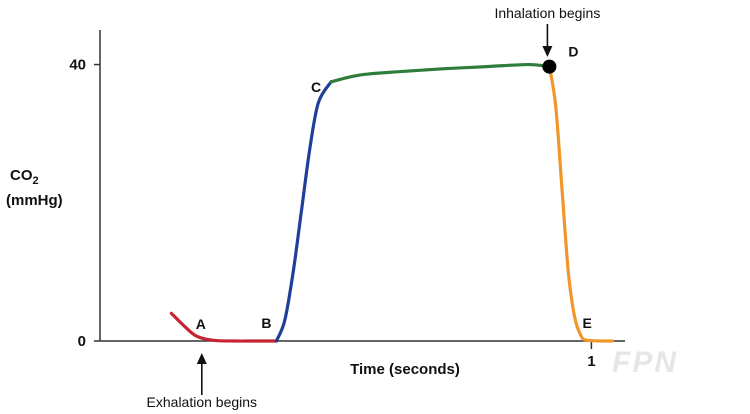  Describe the element at coordinates (440, 73) in the screenshot. I see `series-line-c-d` at that location.